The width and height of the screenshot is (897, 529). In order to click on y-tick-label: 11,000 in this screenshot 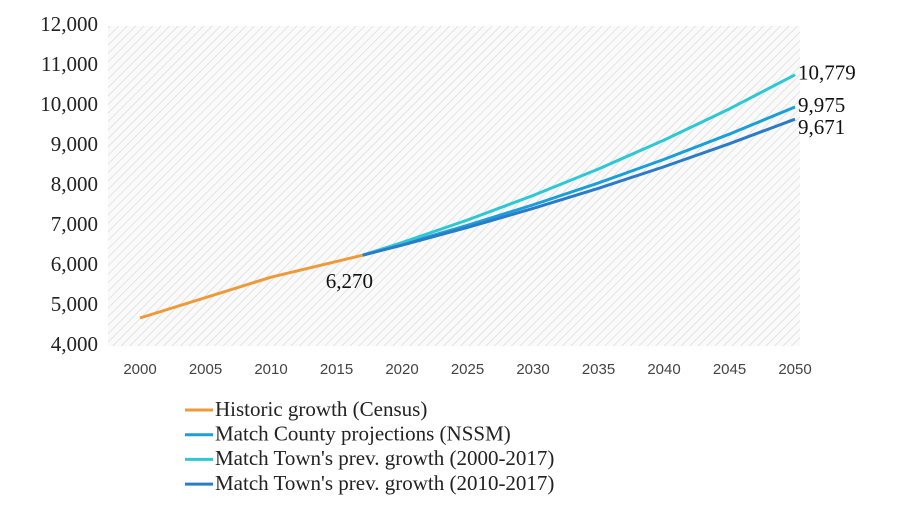, I will do `click(69, 64)`.